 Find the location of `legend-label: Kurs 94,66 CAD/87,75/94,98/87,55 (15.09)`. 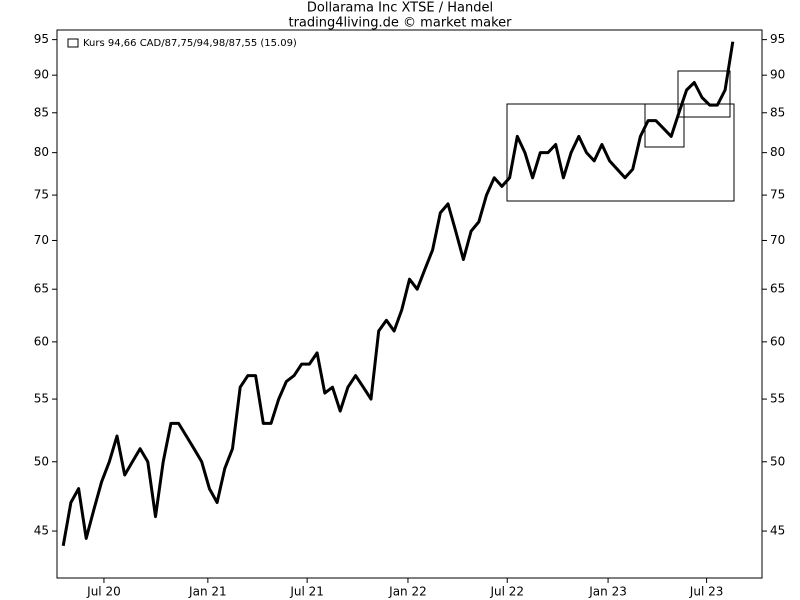

legend-label: Kurs 94,66 CAD/87,75/94,98/87,55 (15.09) is located at coordinates (190, 43).